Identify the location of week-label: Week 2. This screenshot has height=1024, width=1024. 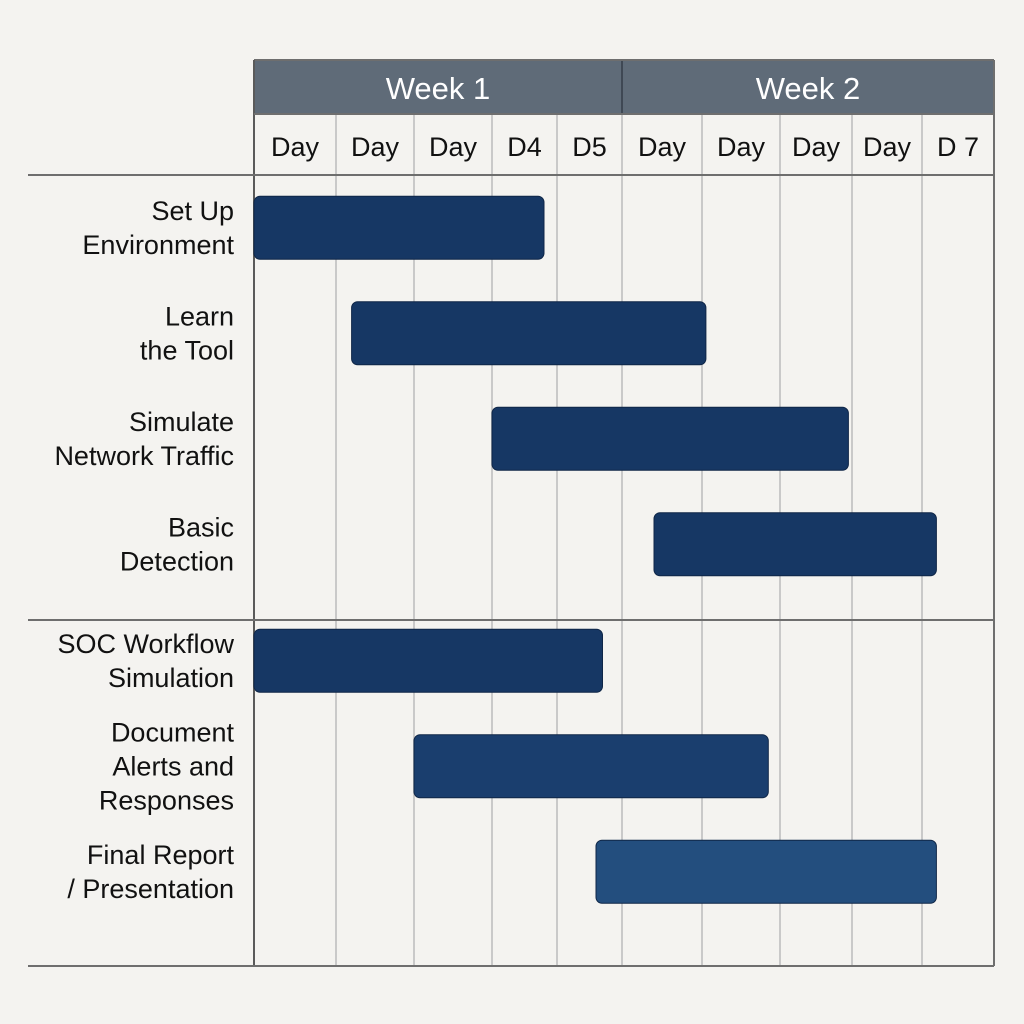
(808, 88).